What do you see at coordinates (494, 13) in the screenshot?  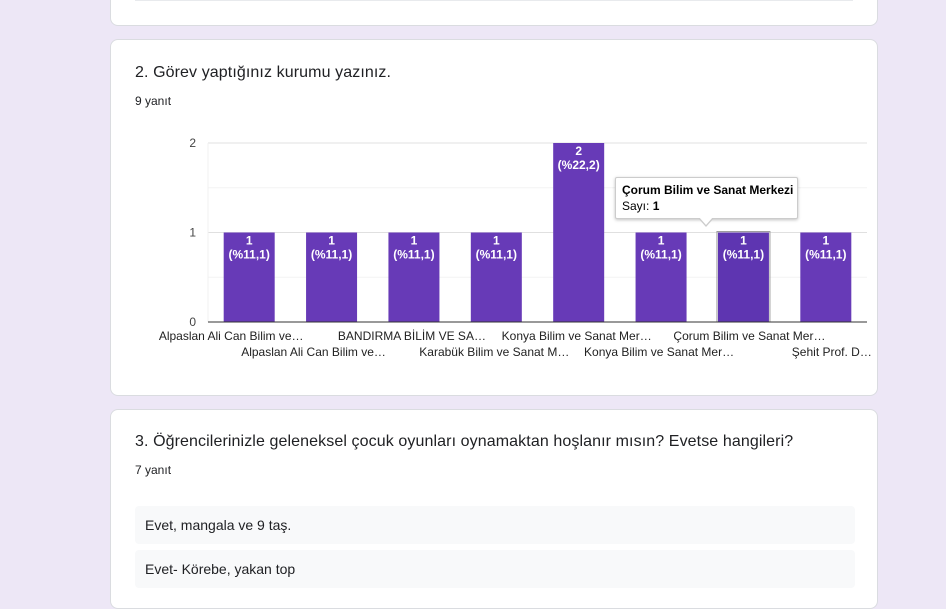 I see `previous-question-card` at bounding box center [494, 13].